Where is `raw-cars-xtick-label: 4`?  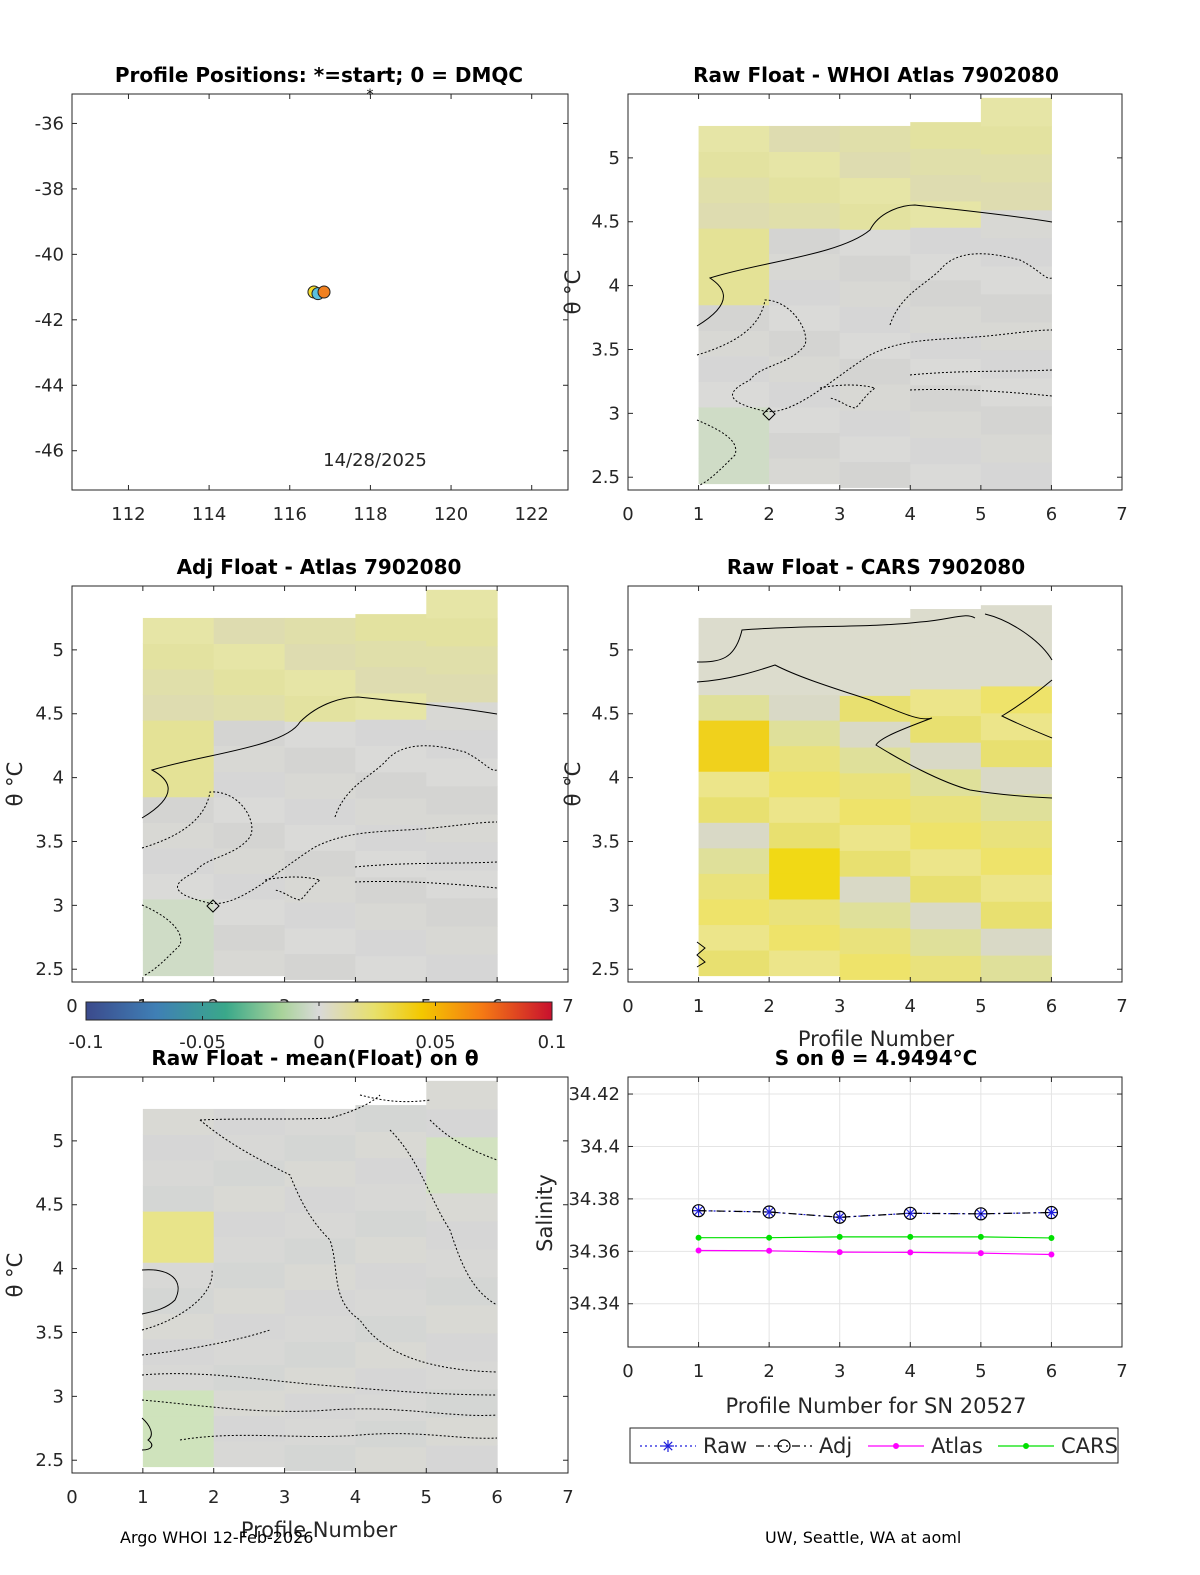
raw-cars-xtick-label: 4 is located at coordinates (910, 1006).